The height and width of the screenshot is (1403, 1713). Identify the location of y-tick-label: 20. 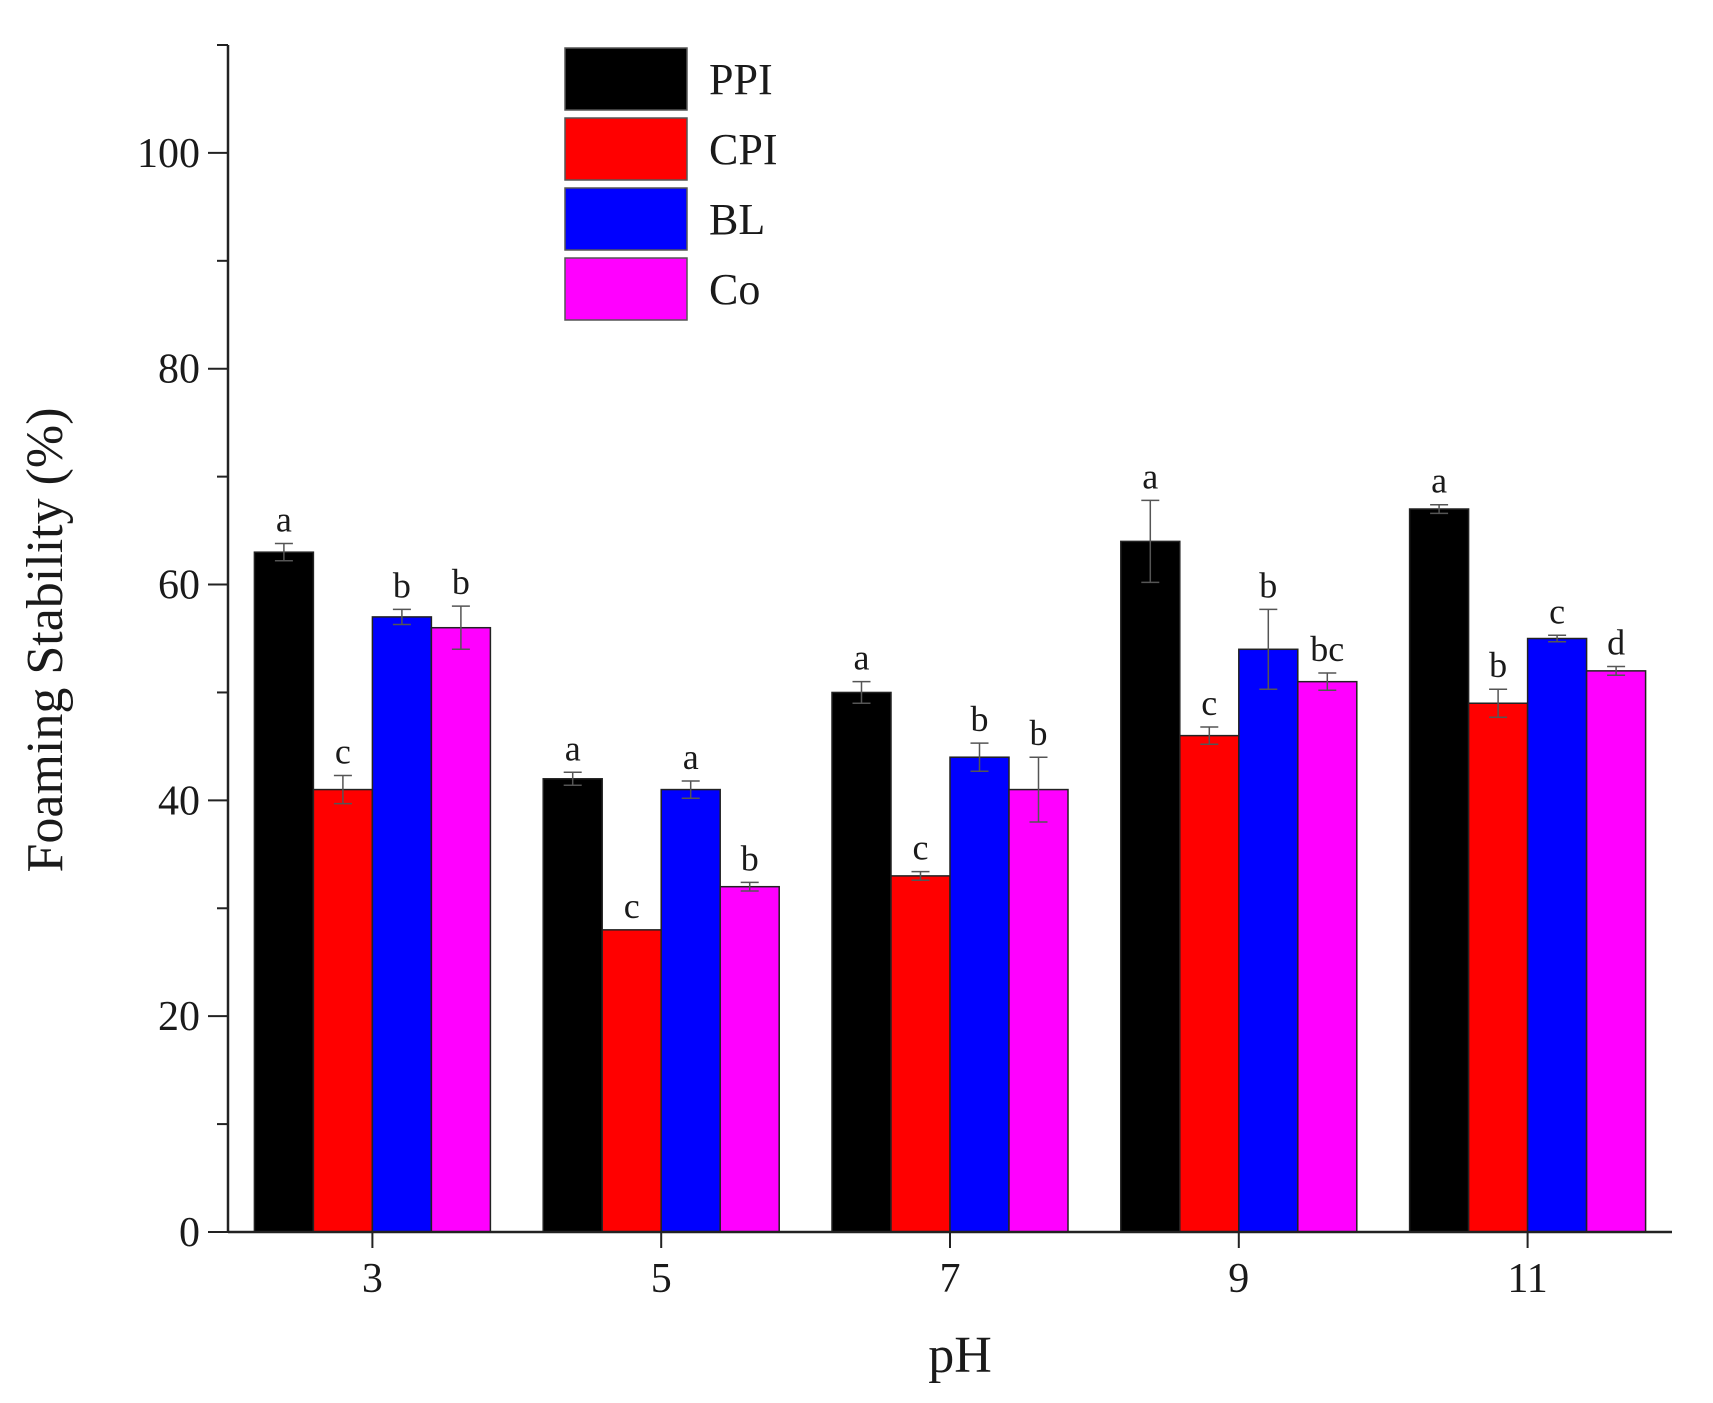
(179, 1017).